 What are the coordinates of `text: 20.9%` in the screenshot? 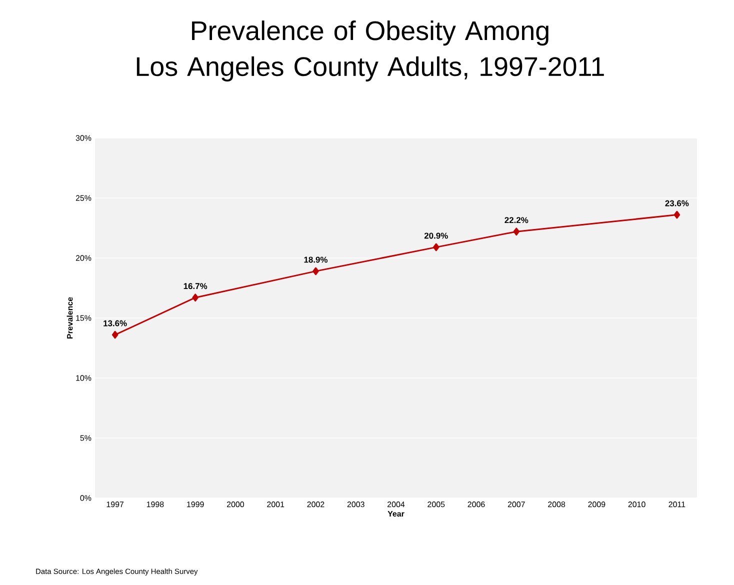 It's located at (436, 235).